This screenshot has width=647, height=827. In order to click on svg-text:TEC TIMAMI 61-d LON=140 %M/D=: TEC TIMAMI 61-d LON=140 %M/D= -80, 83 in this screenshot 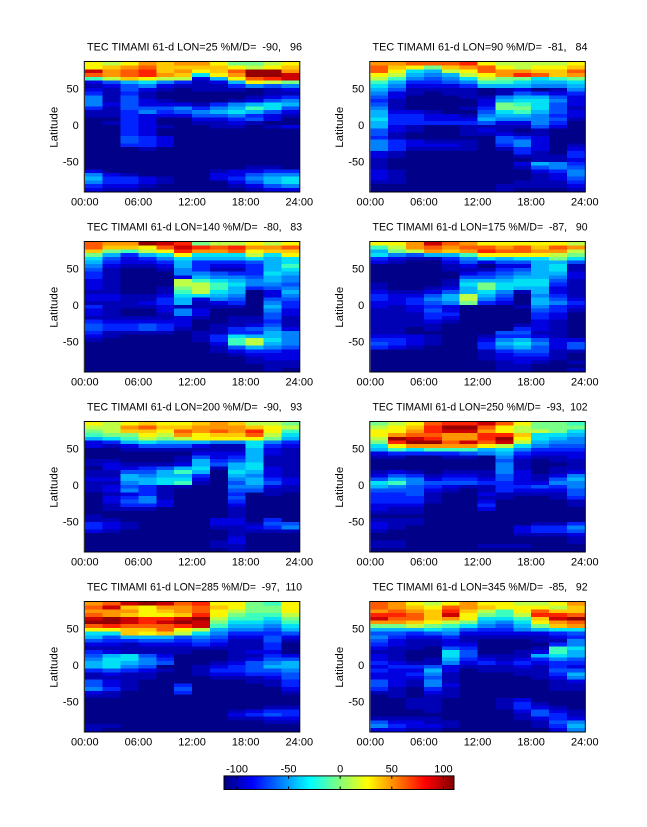, I will do `click(194, 228)`.